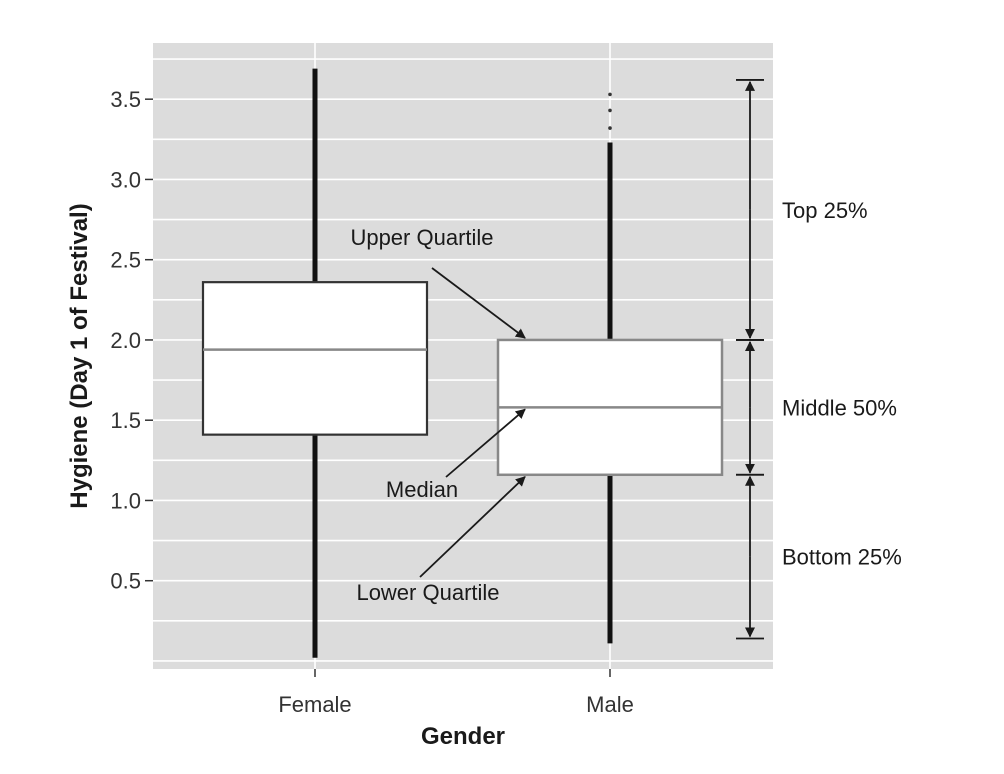 Image resolution: width=1004 pixels, height=774 pixels. What do you see at coordinates (610, 704) in the screenshot?
I see `x-tick-label: Male` at bounding box center [610, 704].